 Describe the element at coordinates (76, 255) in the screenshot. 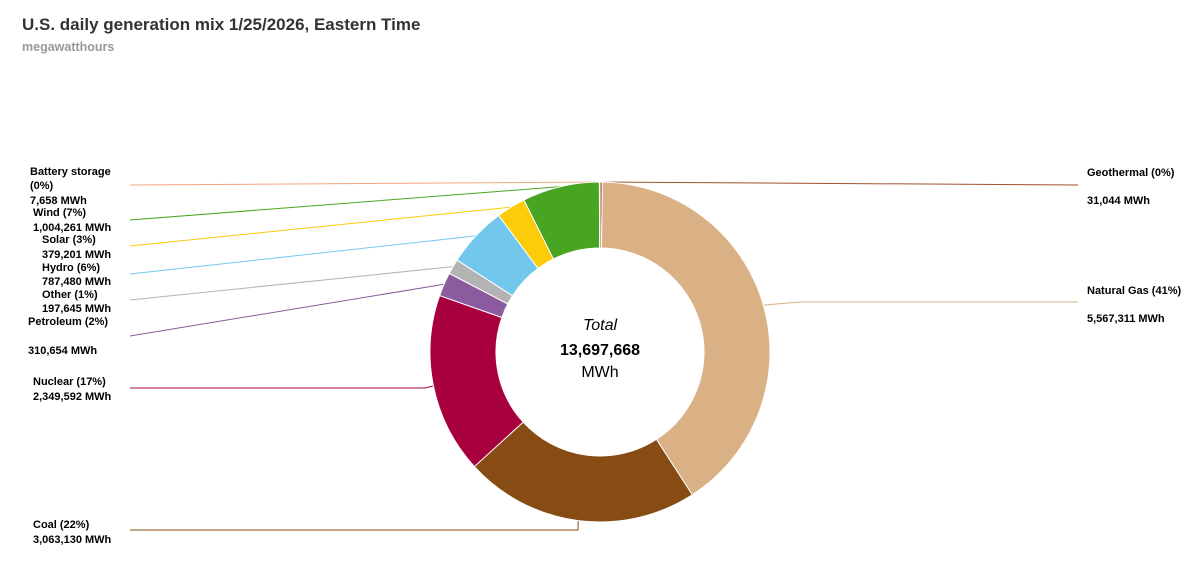

I see `slice-value-label-solar: 379,201 MWh` at that location.